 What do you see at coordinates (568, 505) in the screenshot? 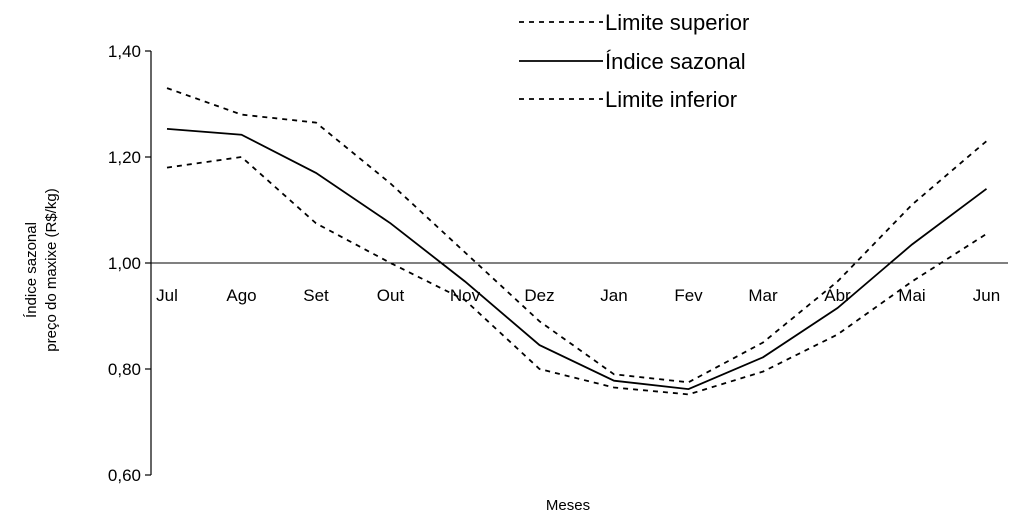
I see `x-axis-title: Meses` at bounding box center [568, 505].